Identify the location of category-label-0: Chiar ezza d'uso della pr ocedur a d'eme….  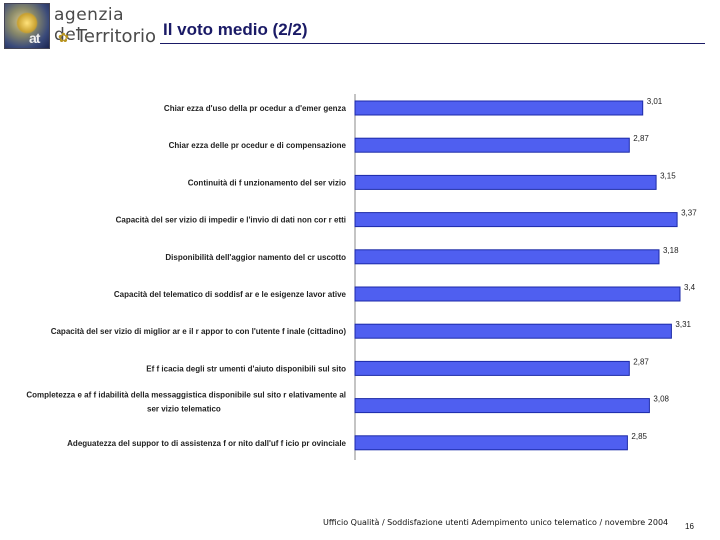
(255, 108).